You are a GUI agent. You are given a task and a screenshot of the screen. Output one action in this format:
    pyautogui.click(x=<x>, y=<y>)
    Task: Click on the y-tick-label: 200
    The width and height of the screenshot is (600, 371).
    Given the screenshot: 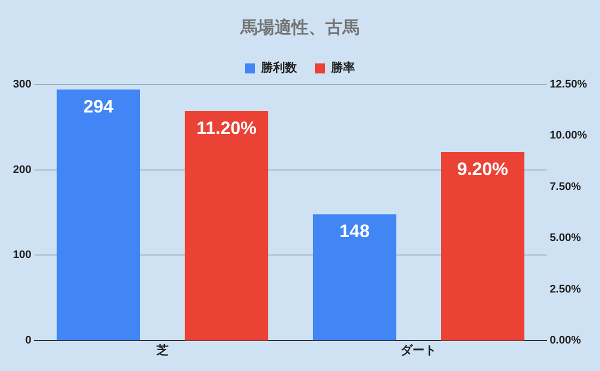 What is the action you would take?
    pyautogui.click(x=22, y=170)
    